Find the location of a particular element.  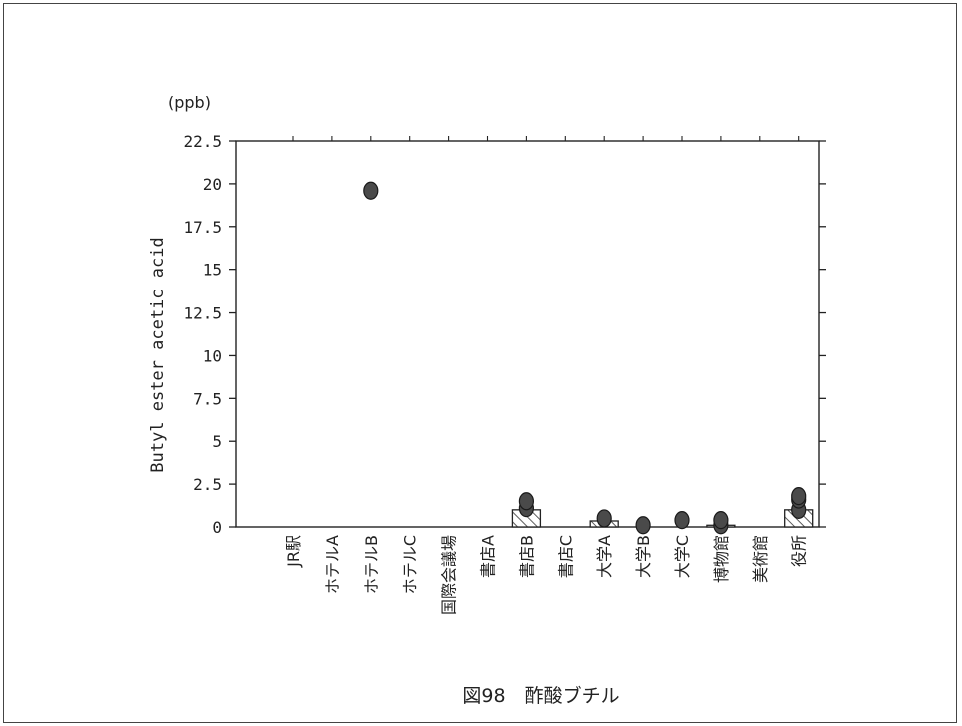

x-category-label: 書店C is located at coordinates (565, 556).